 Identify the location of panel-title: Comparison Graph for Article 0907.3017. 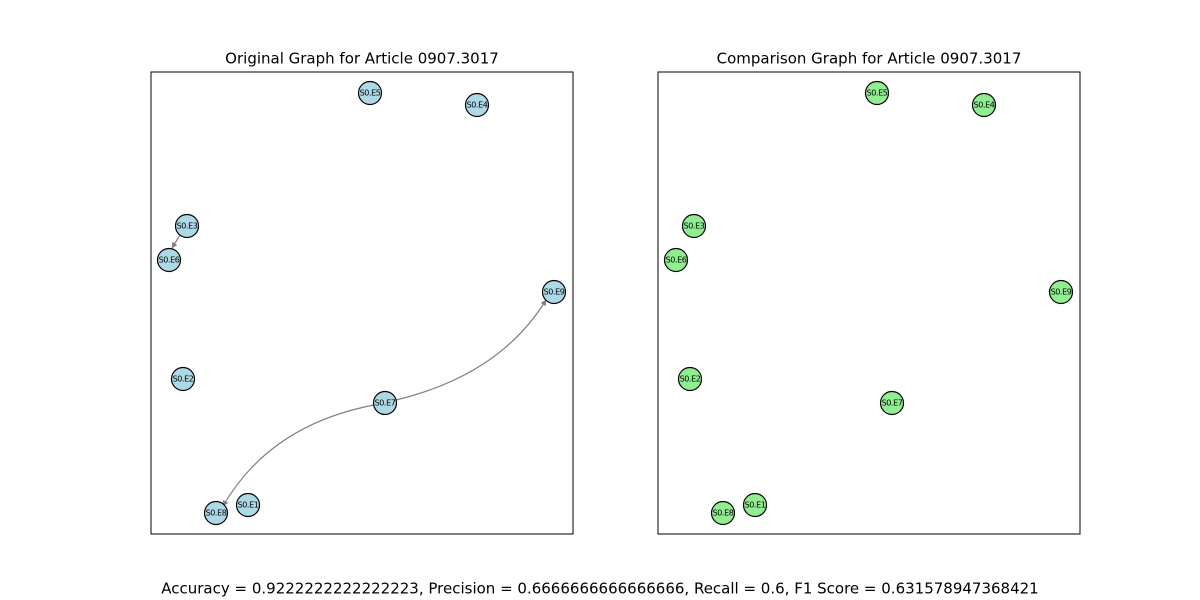
(869, 59).